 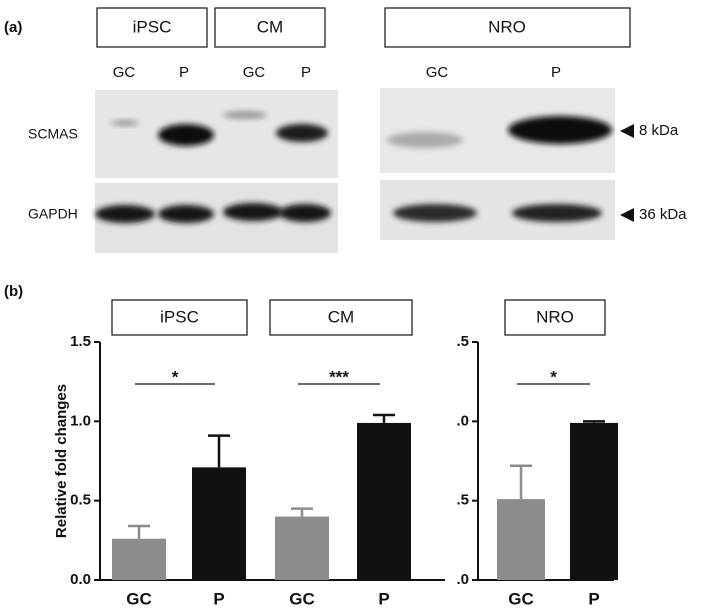 What do you see at coordinates (13, 291) in the screenshot?
I see `panel-label: (b)` at bounding box center [13, 291].